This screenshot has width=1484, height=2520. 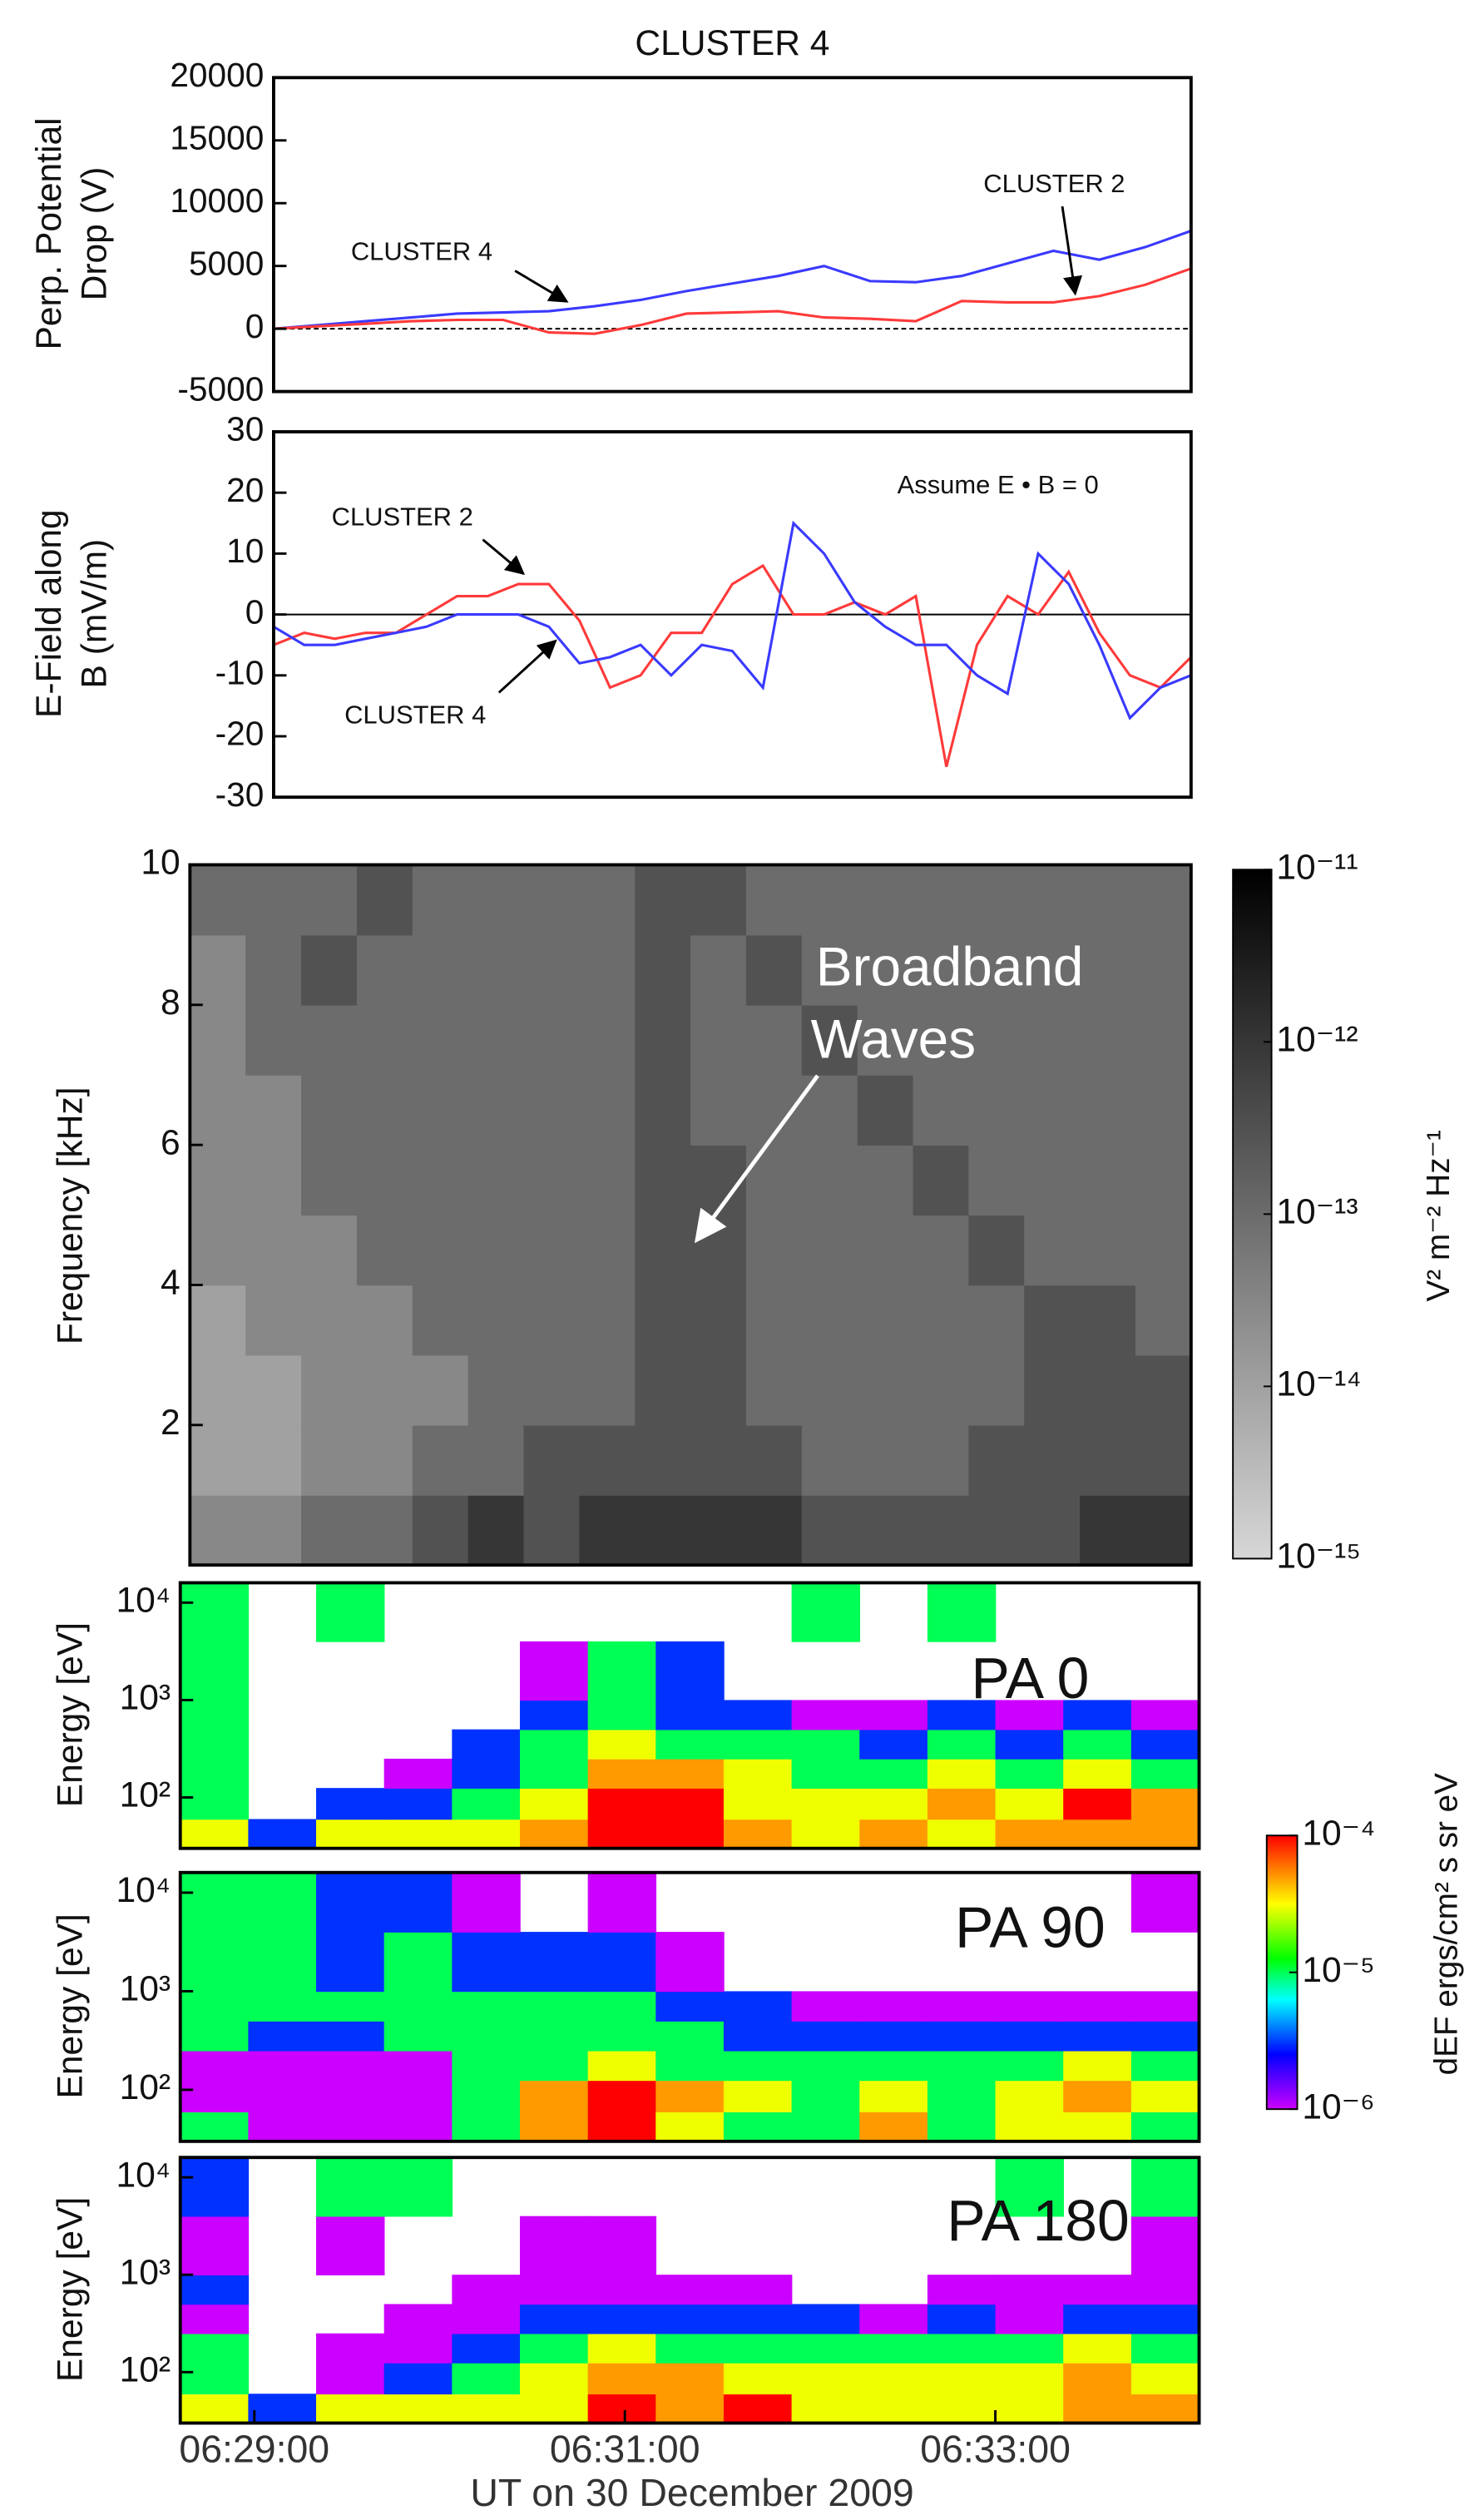 What do you see at coordinates (1317, 868) in the screenshot?
I see `colorbar-tick-label: 10⁻¹¹` at bounding box center [1317, 868].